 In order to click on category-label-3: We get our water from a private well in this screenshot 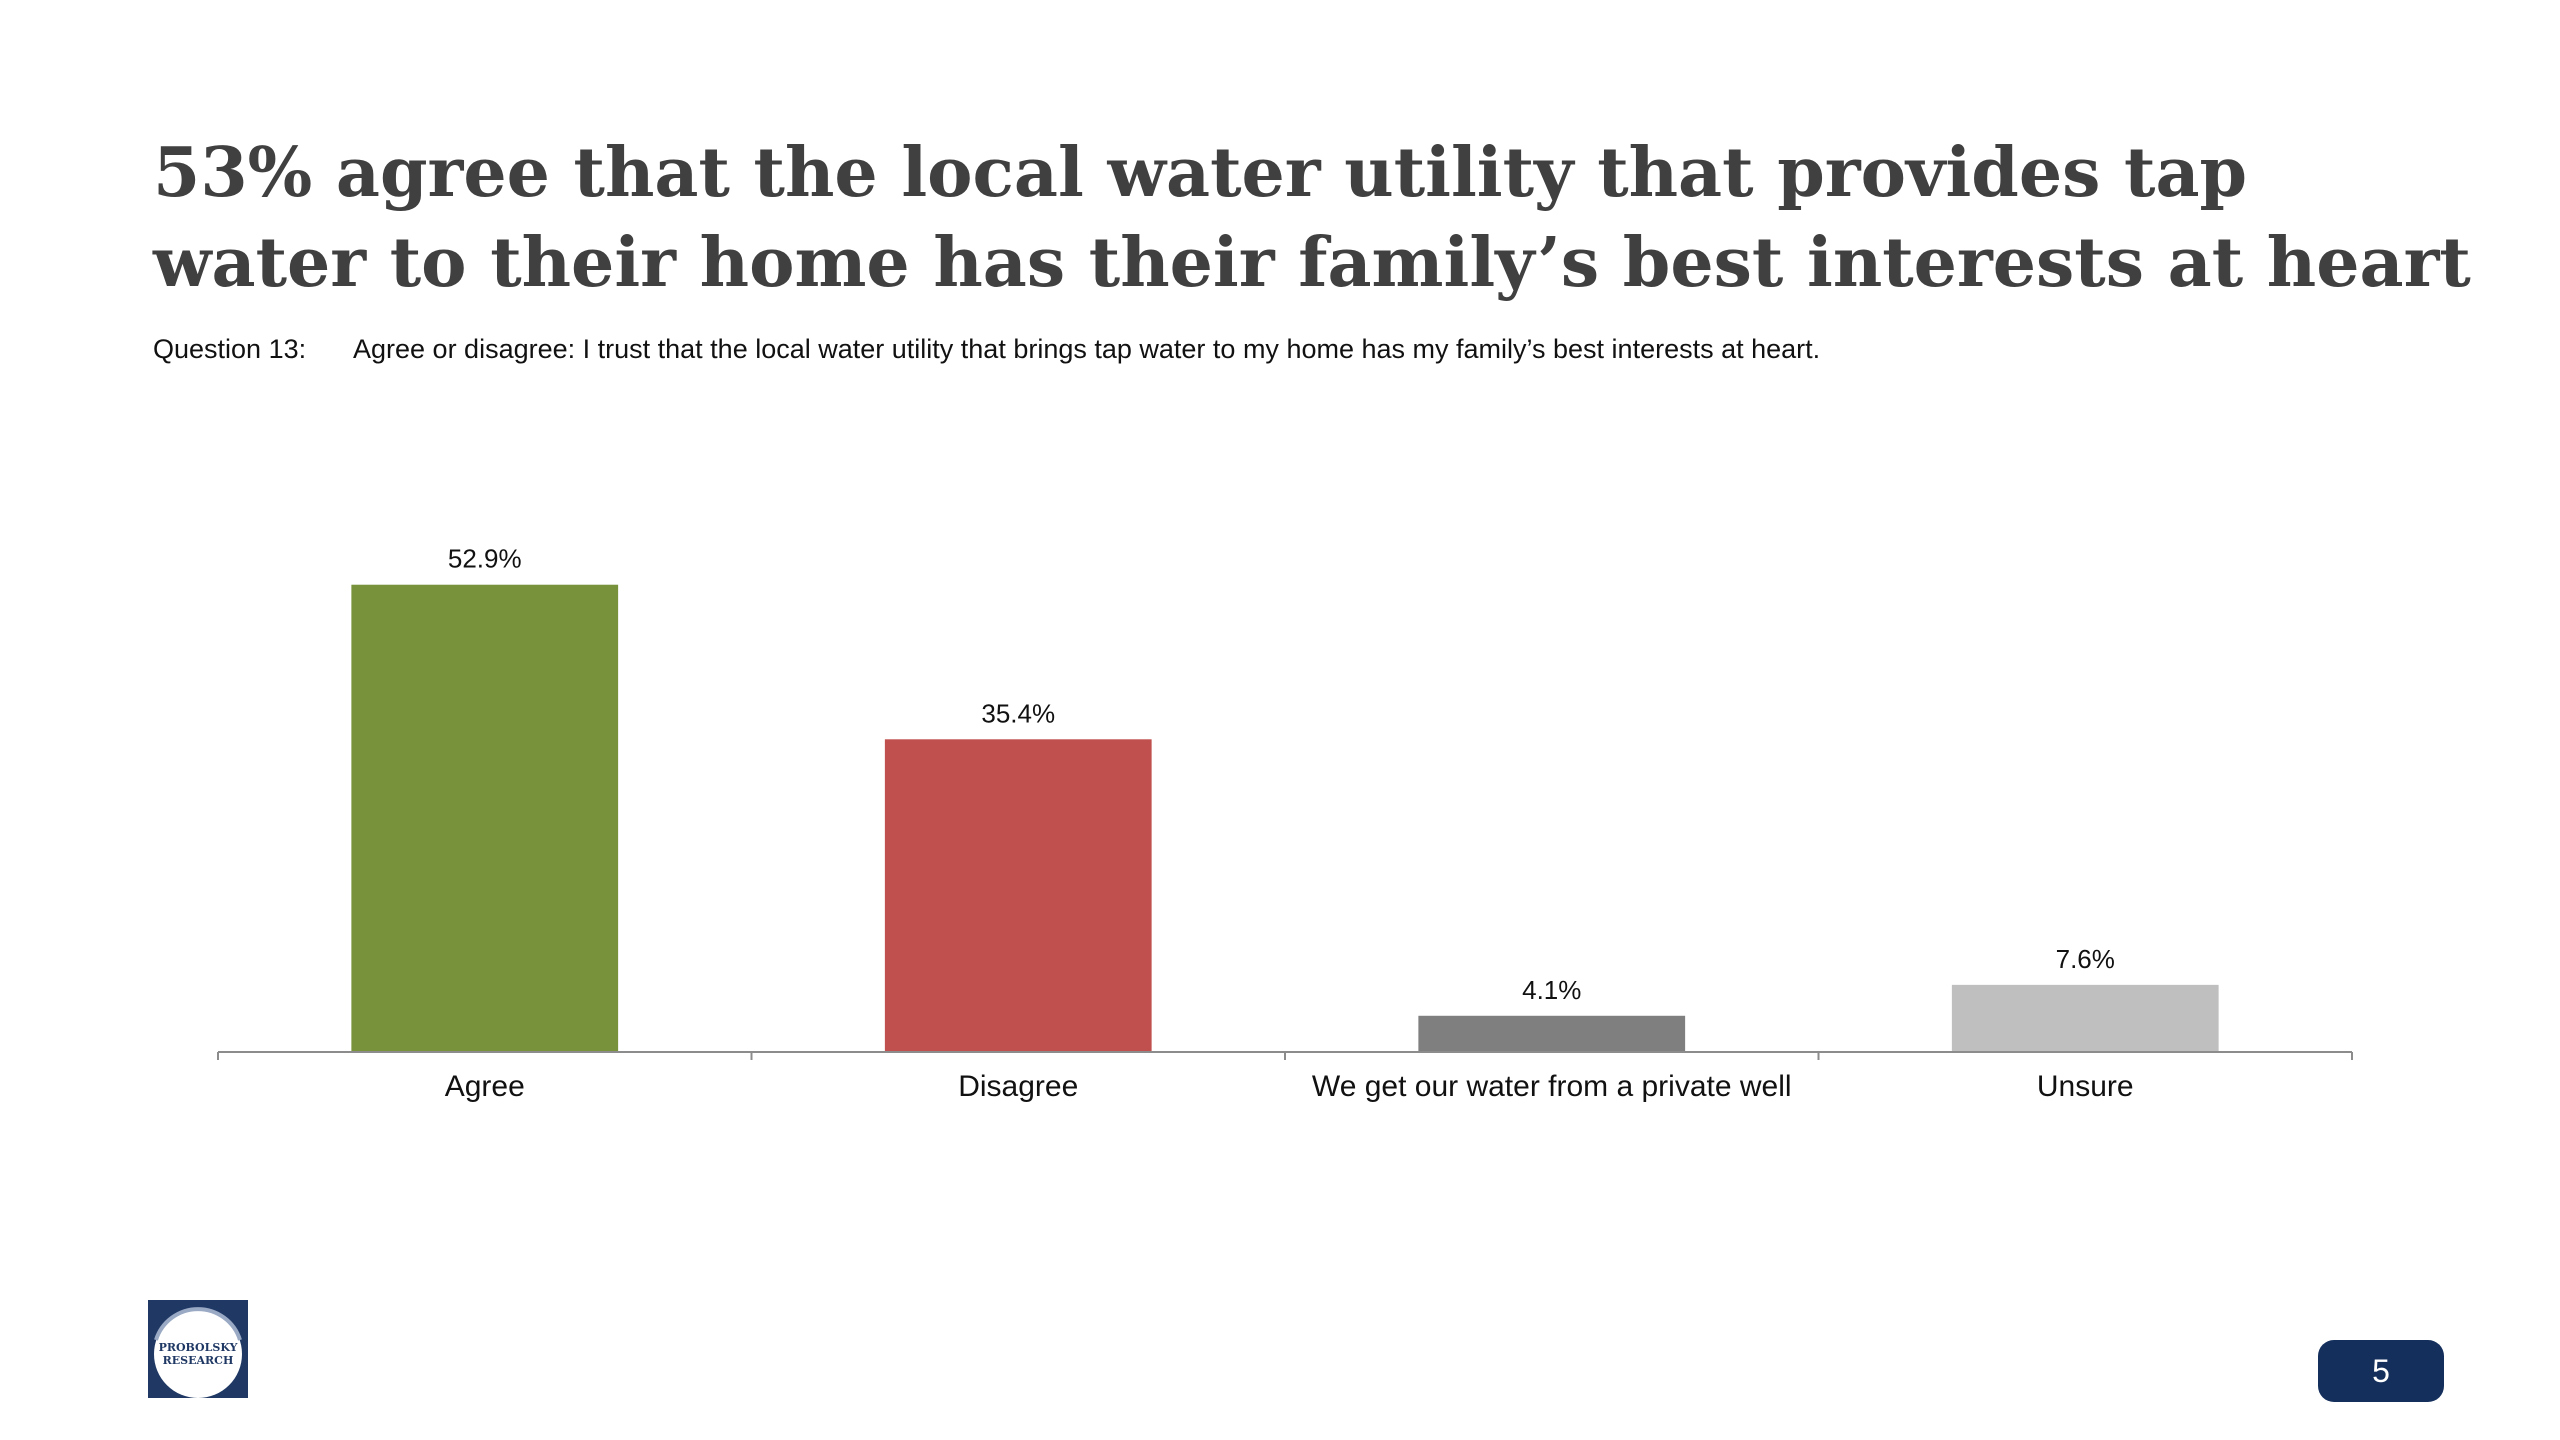, I will do `click(1552, 1086)`.